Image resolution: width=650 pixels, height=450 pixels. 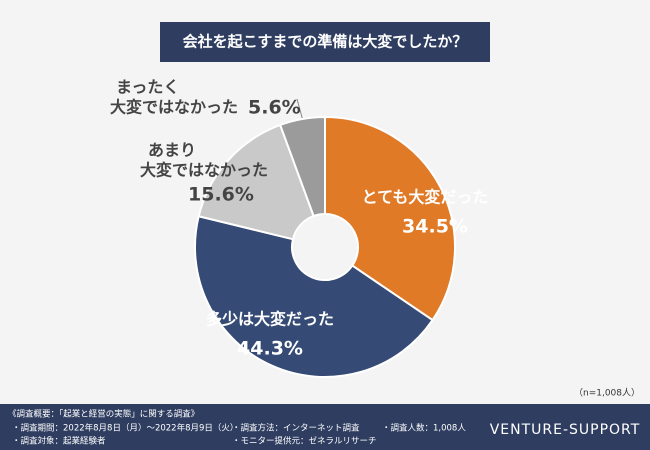 What do you see at coordinates (221, 195) in the screenshot?
I see `value-label: 15.6%` at bounding box center [221, 195].